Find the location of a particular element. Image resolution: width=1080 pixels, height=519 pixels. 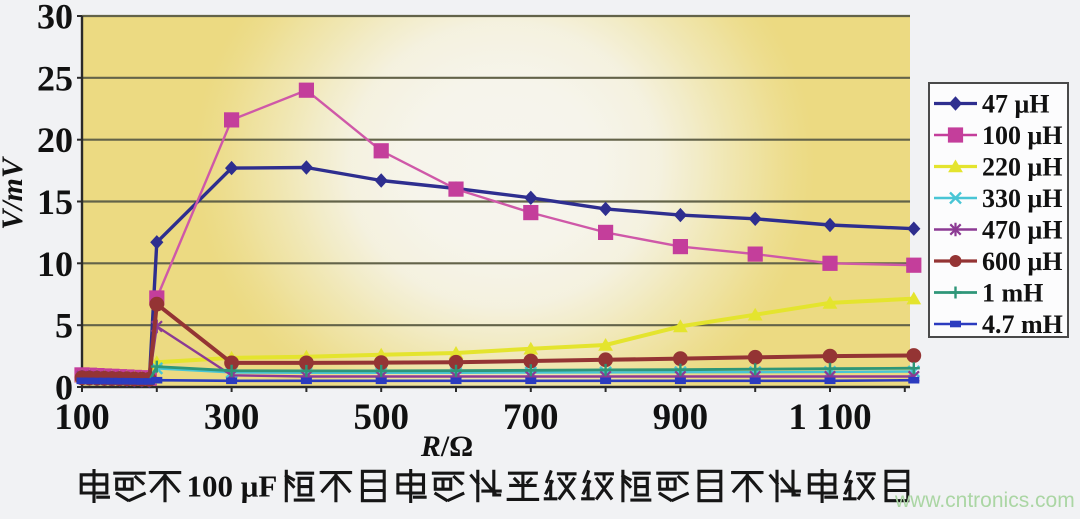

svg-text: 4.7 mH is located at coordinates (1022, 324).